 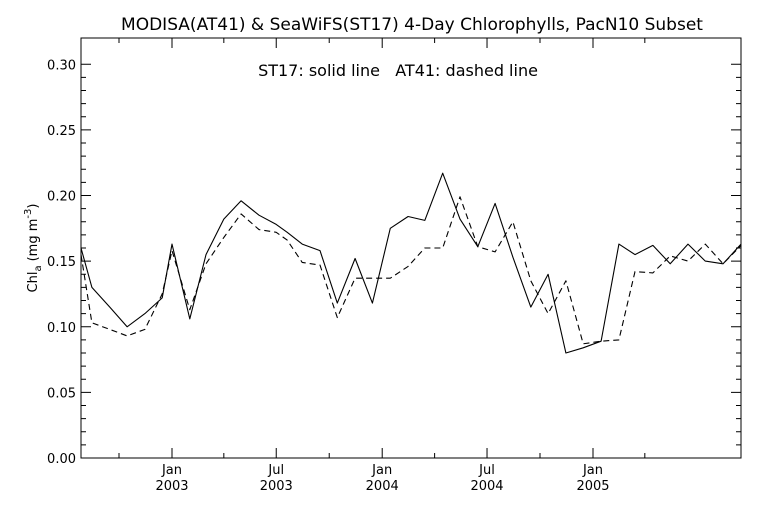 I want to click on y-axis-label: Chla (mg m-3), so click(x=33, y=248).